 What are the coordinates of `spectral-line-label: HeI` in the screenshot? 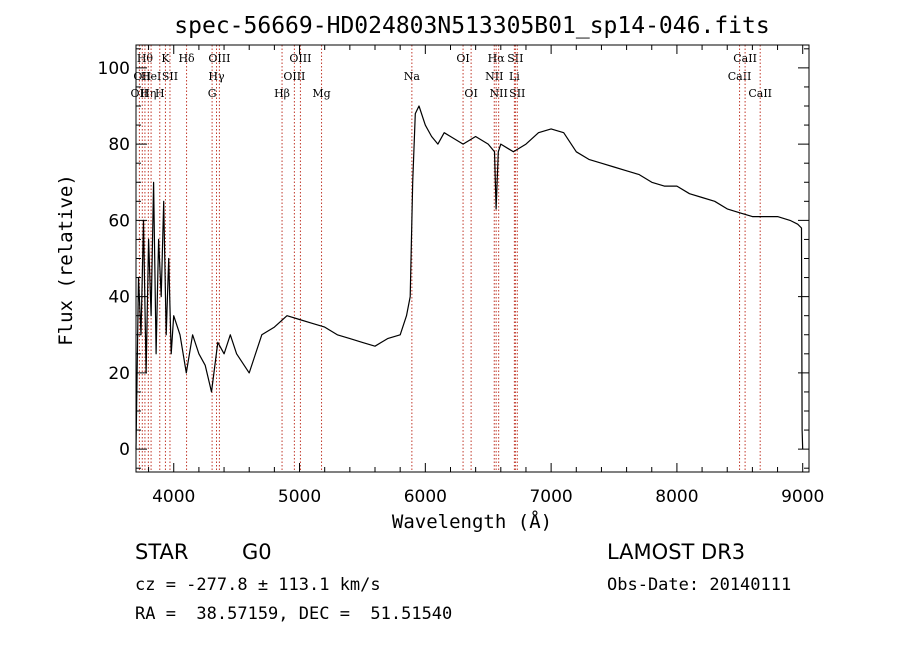 It's located at (151, 76).